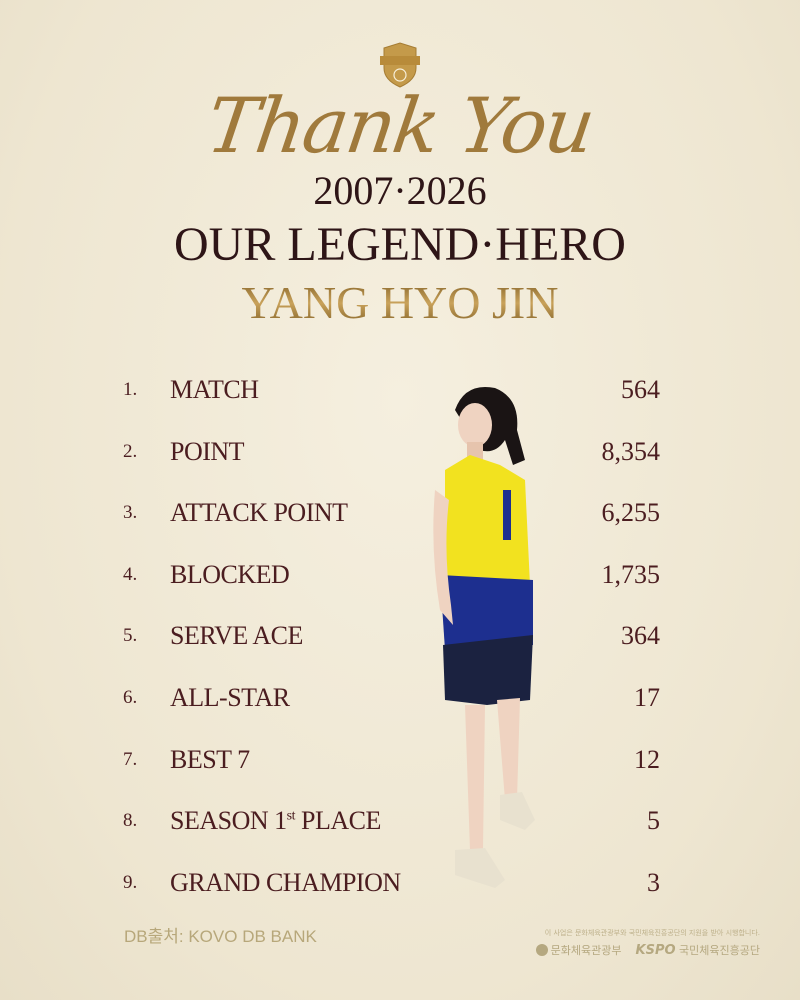 The image size is (800, 1000). What do you see at coordinates (130, 513) in the screenshot?
I see `stat-number: 3.` at bounding box center [130, 513].